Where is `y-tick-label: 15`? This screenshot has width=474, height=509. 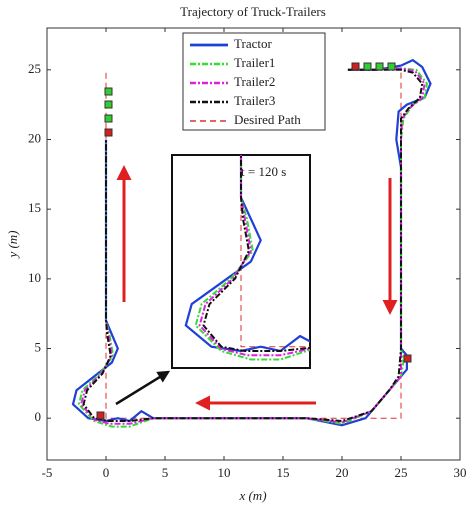 y-tick-label: 15 is located at coordinates (34, 207).